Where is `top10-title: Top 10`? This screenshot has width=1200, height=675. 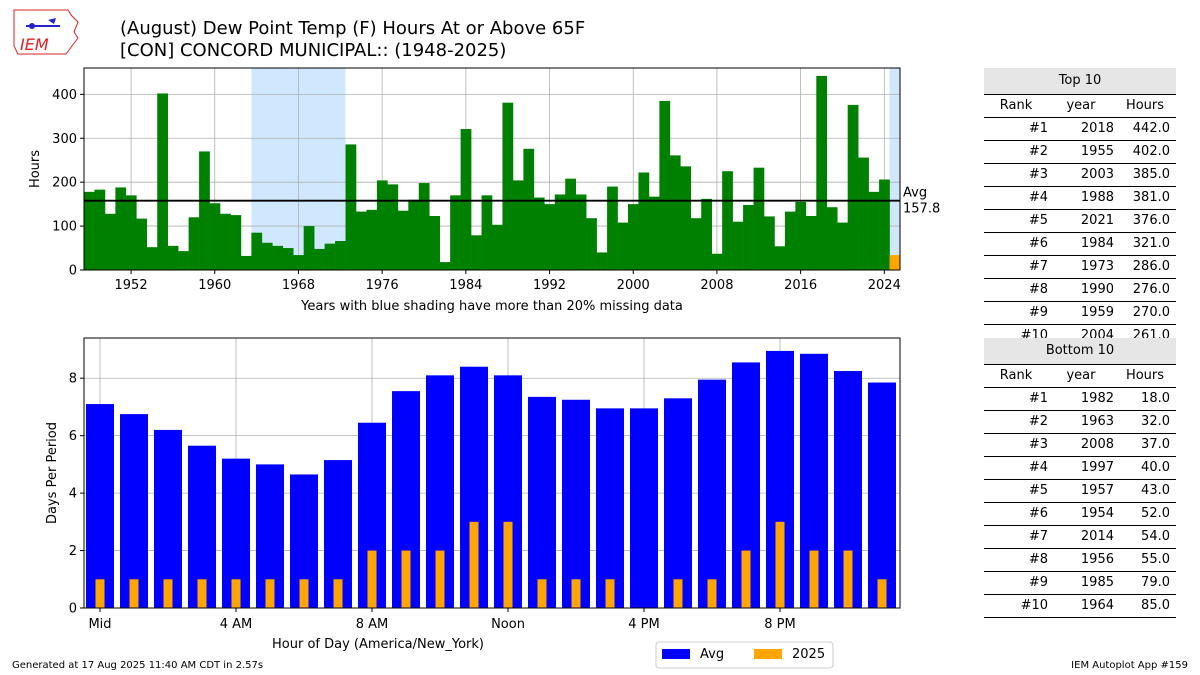
top10-title: Top 10 is located at coordinates (1080, 81).